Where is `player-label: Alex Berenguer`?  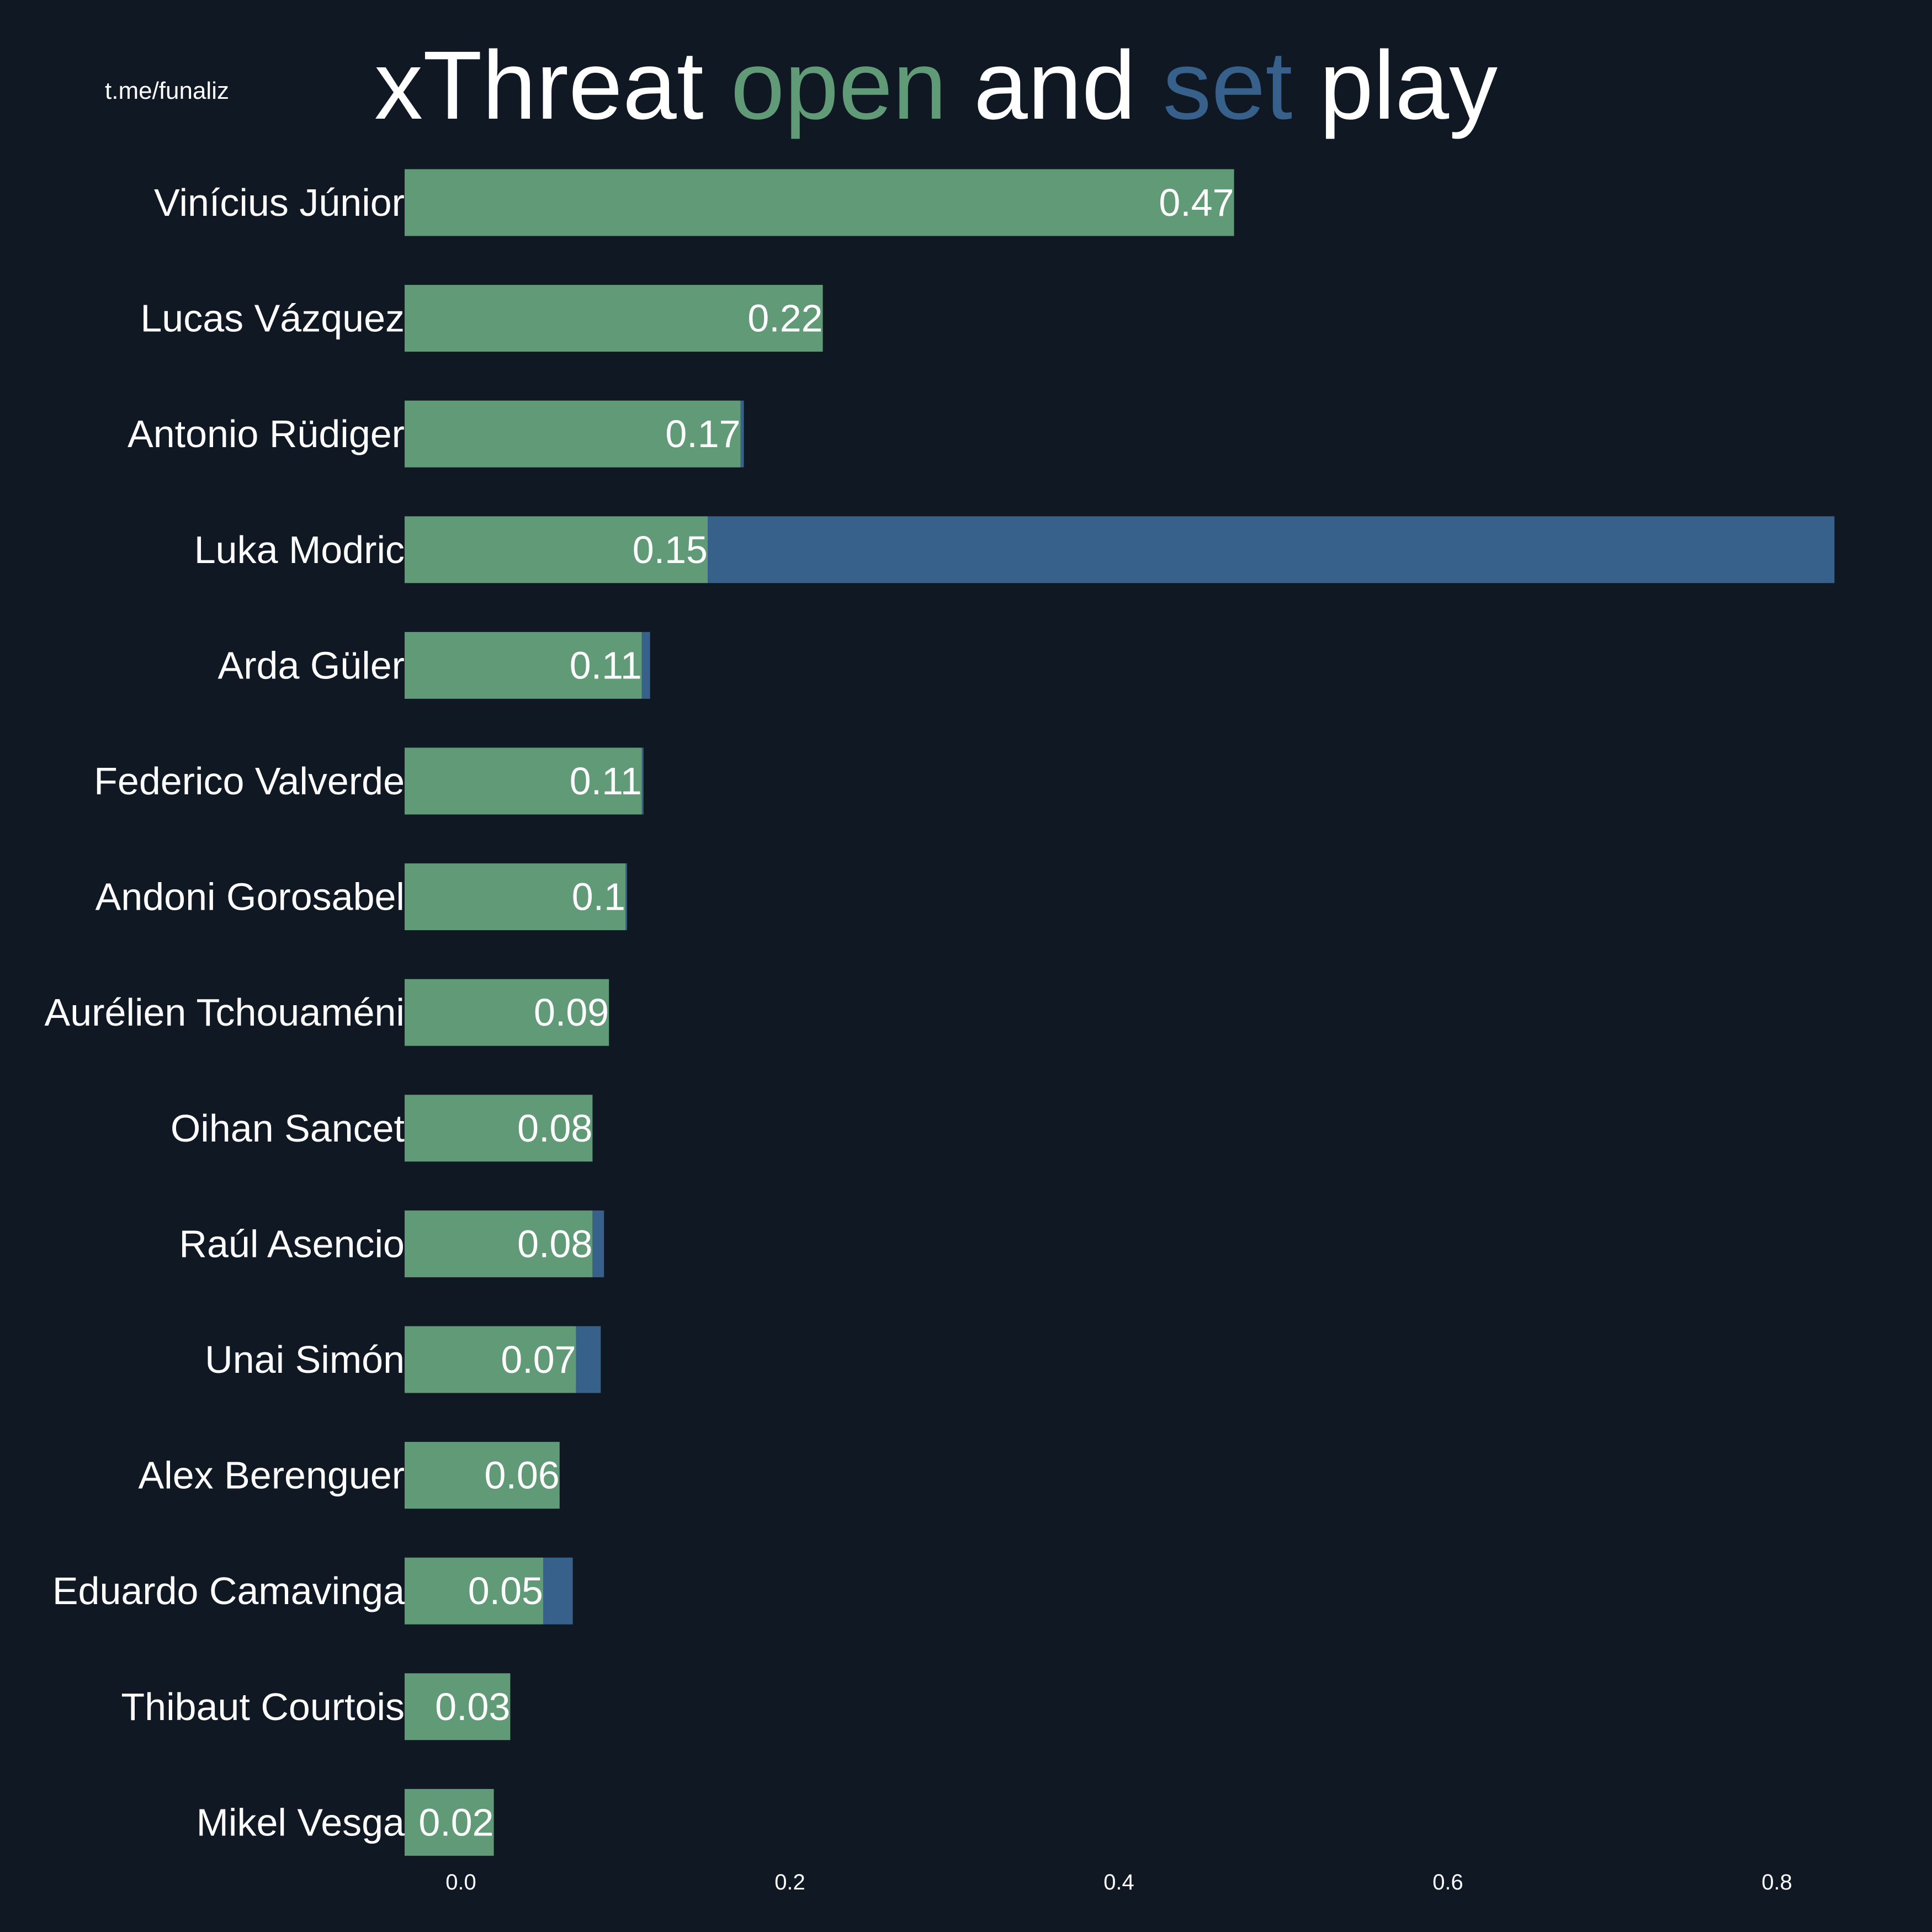
player-label: Alex Berenguer is located at coordinates (272, 1475).